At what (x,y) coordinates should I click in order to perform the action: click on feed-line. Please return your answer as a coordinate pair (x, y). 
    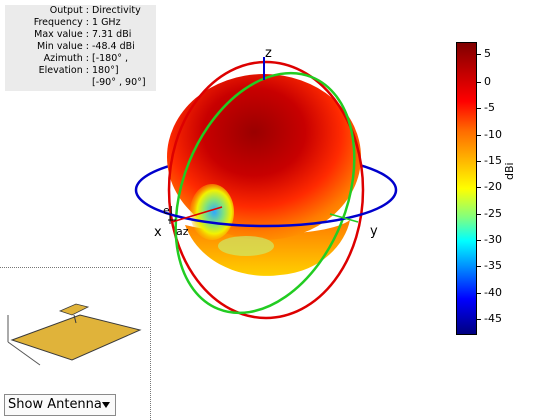
    Looking at the image, I should click on (75, 319).